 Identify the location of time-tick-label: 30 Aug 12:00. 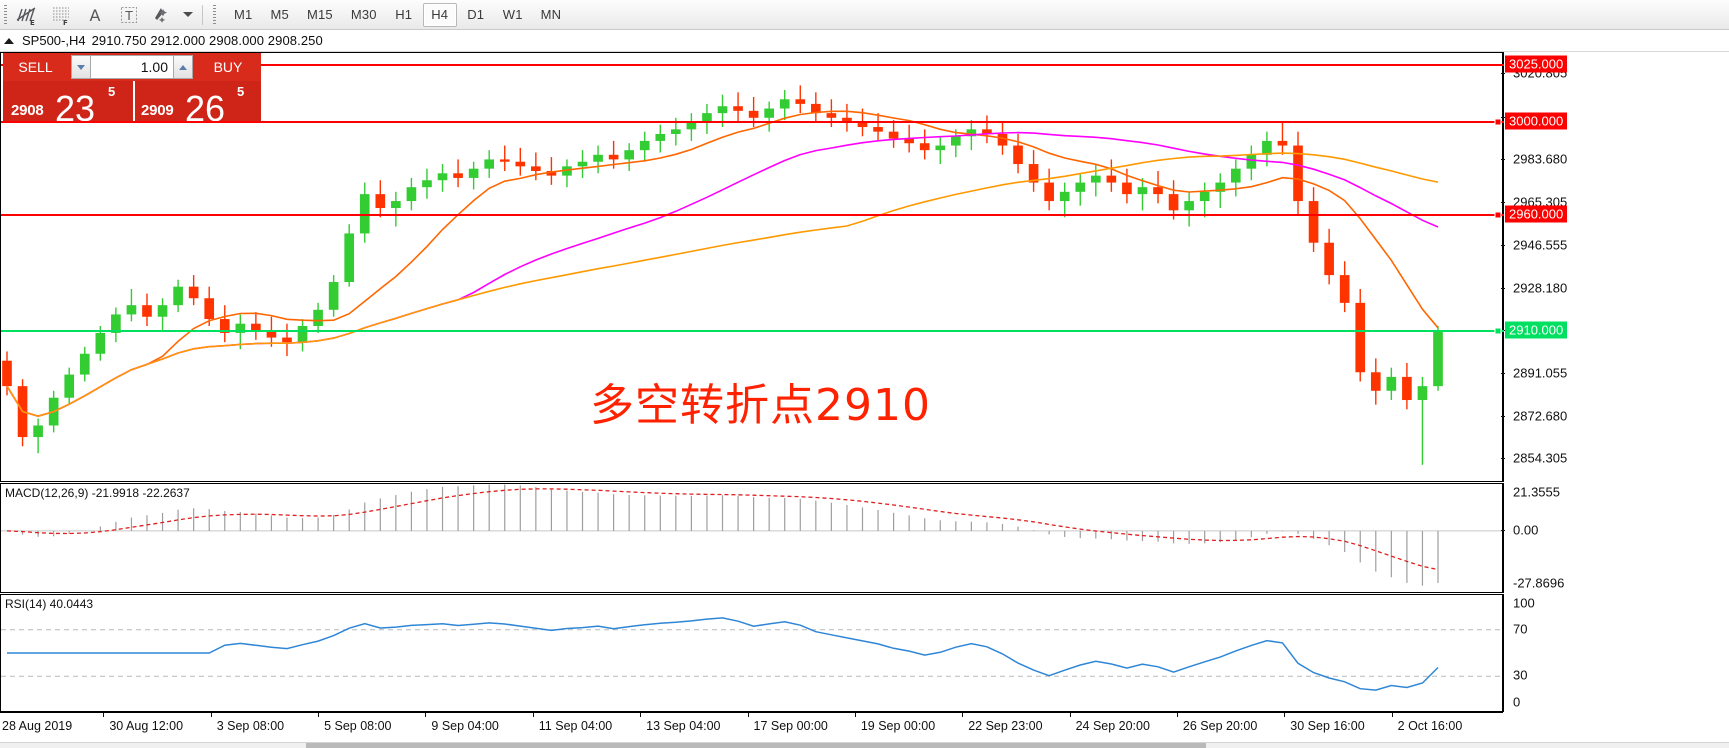
(146, 726).